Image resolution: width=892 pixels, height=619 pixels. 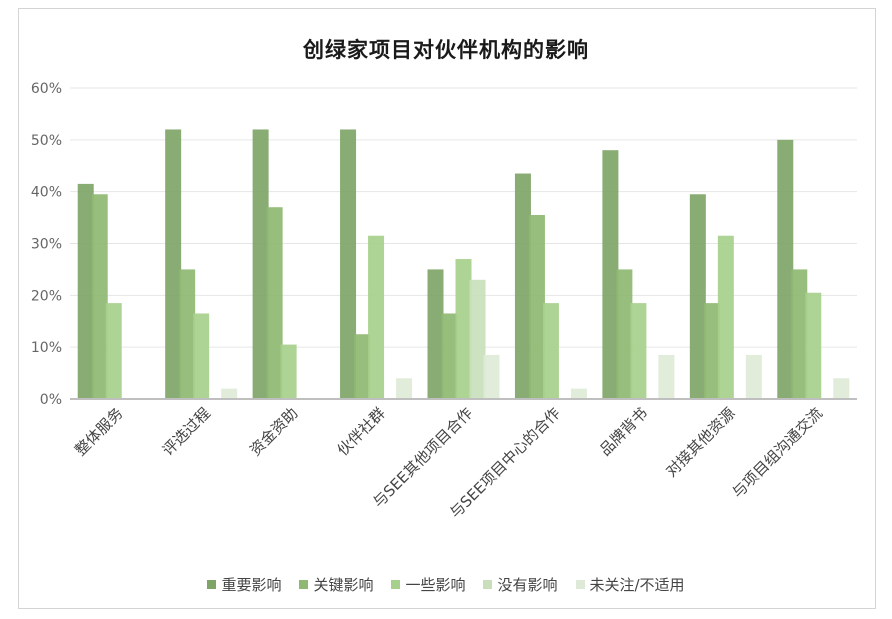 What do you see at coordinates (778, 453) in the screenshot?
I see `x-category-label: 与项目组沟通交流` at bounding box center [778, 453].